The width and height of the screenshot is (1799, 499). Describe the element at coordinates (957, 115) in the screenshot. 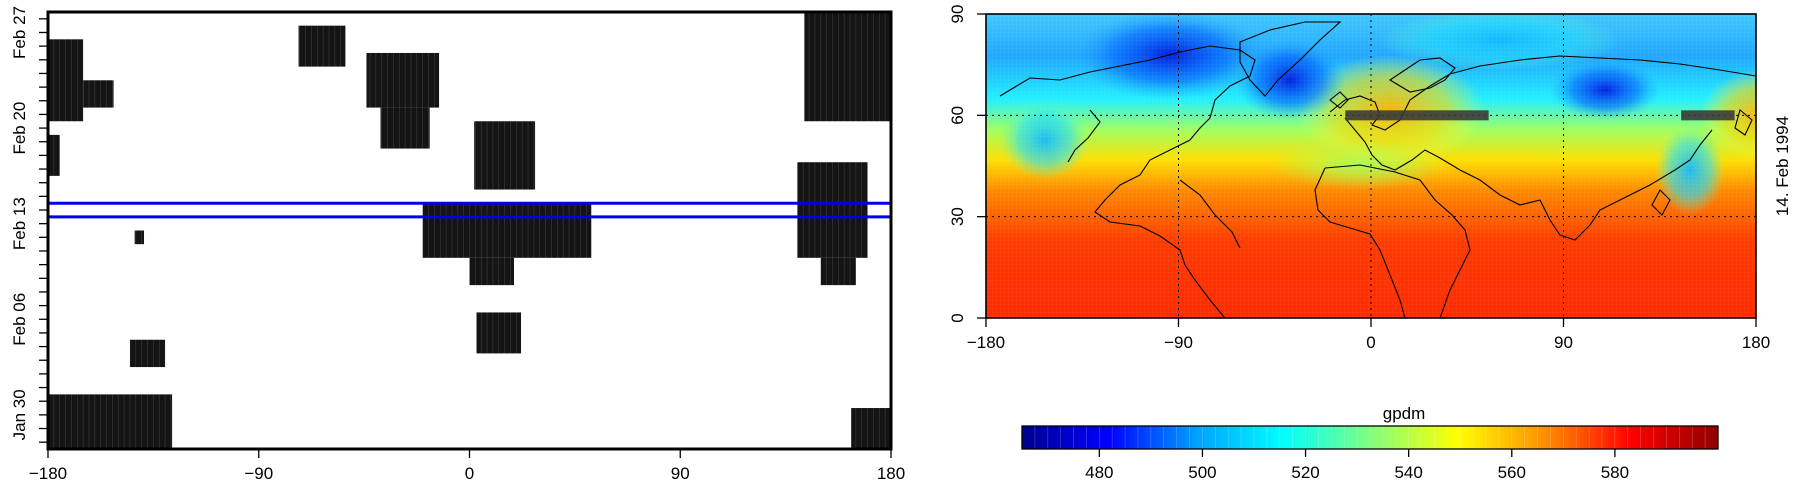

I see `map-y-tick-label: 60` at that location.